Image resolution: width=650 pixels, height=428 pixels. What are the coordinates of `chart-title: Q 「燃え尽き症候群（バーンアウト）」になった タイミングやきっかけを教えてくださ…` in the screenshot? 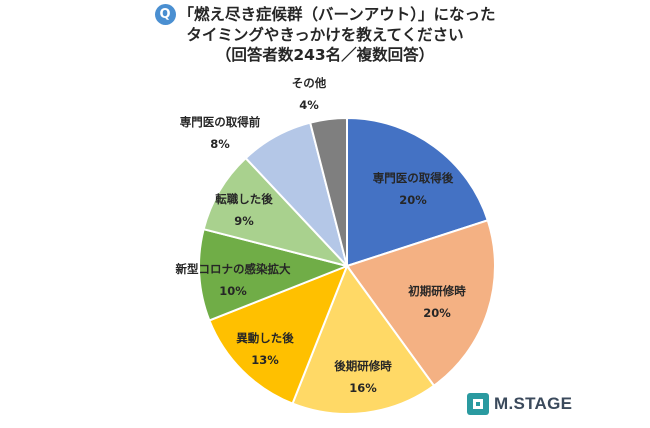 It's located at (325, 34).